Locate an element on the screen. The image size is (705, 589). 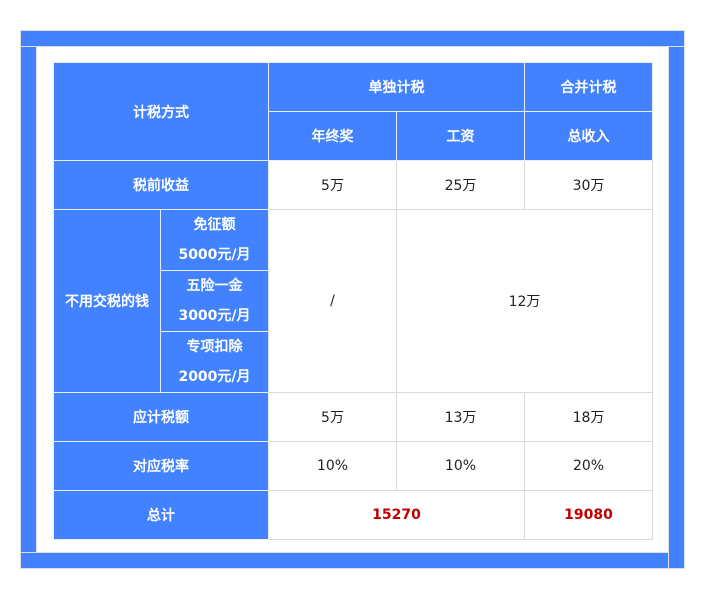
row-label-exempt: 不用交税的钱 is located at coordinates (107, 301).